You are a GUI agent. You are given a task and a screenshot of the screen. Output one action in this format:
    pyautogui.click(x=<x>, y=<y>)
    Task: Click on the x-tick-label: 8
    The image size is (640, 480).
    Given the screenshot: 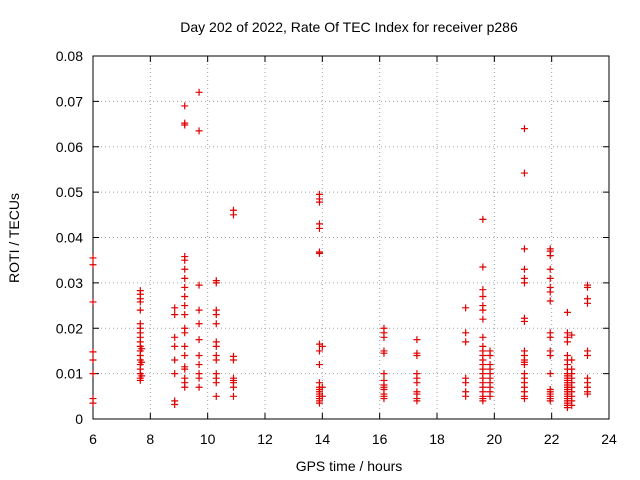 What is the action you would take?
    pyautogui.click(x=150, y=439)
    